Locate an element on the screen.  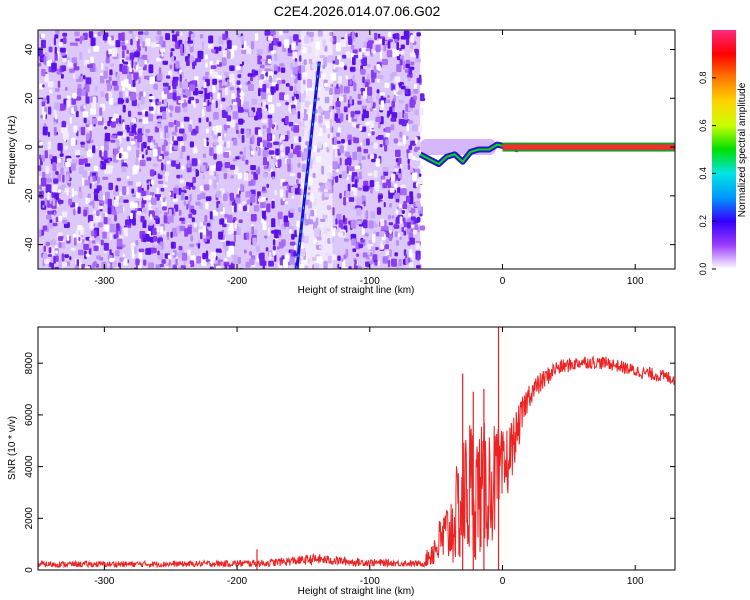
colorbar-label: Normalized spectral amplitude is located at coordinates (742, 149).